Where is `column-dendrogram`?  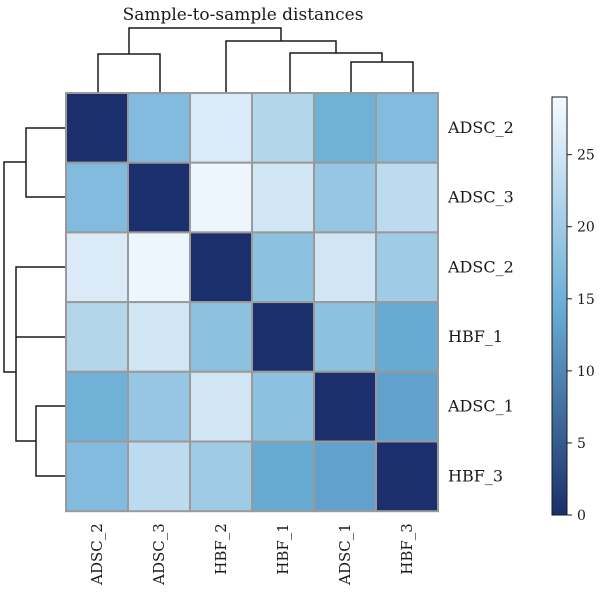
column-dendrogram is located at coordinates (255, 59).